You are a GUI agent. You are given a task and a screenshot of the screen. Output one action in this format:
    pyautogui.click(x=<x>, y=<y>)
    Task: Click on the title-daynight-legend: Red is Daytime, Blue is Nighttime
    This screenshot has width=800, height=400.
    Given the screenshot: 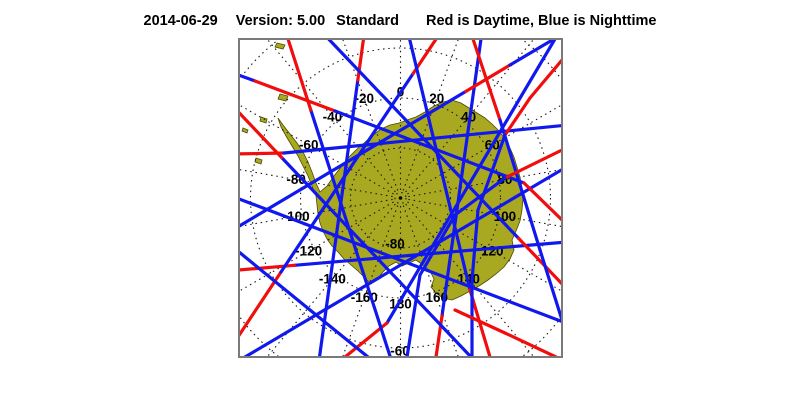 What is the action you would take?
    pyautogui.click(x=541, y=21)
    